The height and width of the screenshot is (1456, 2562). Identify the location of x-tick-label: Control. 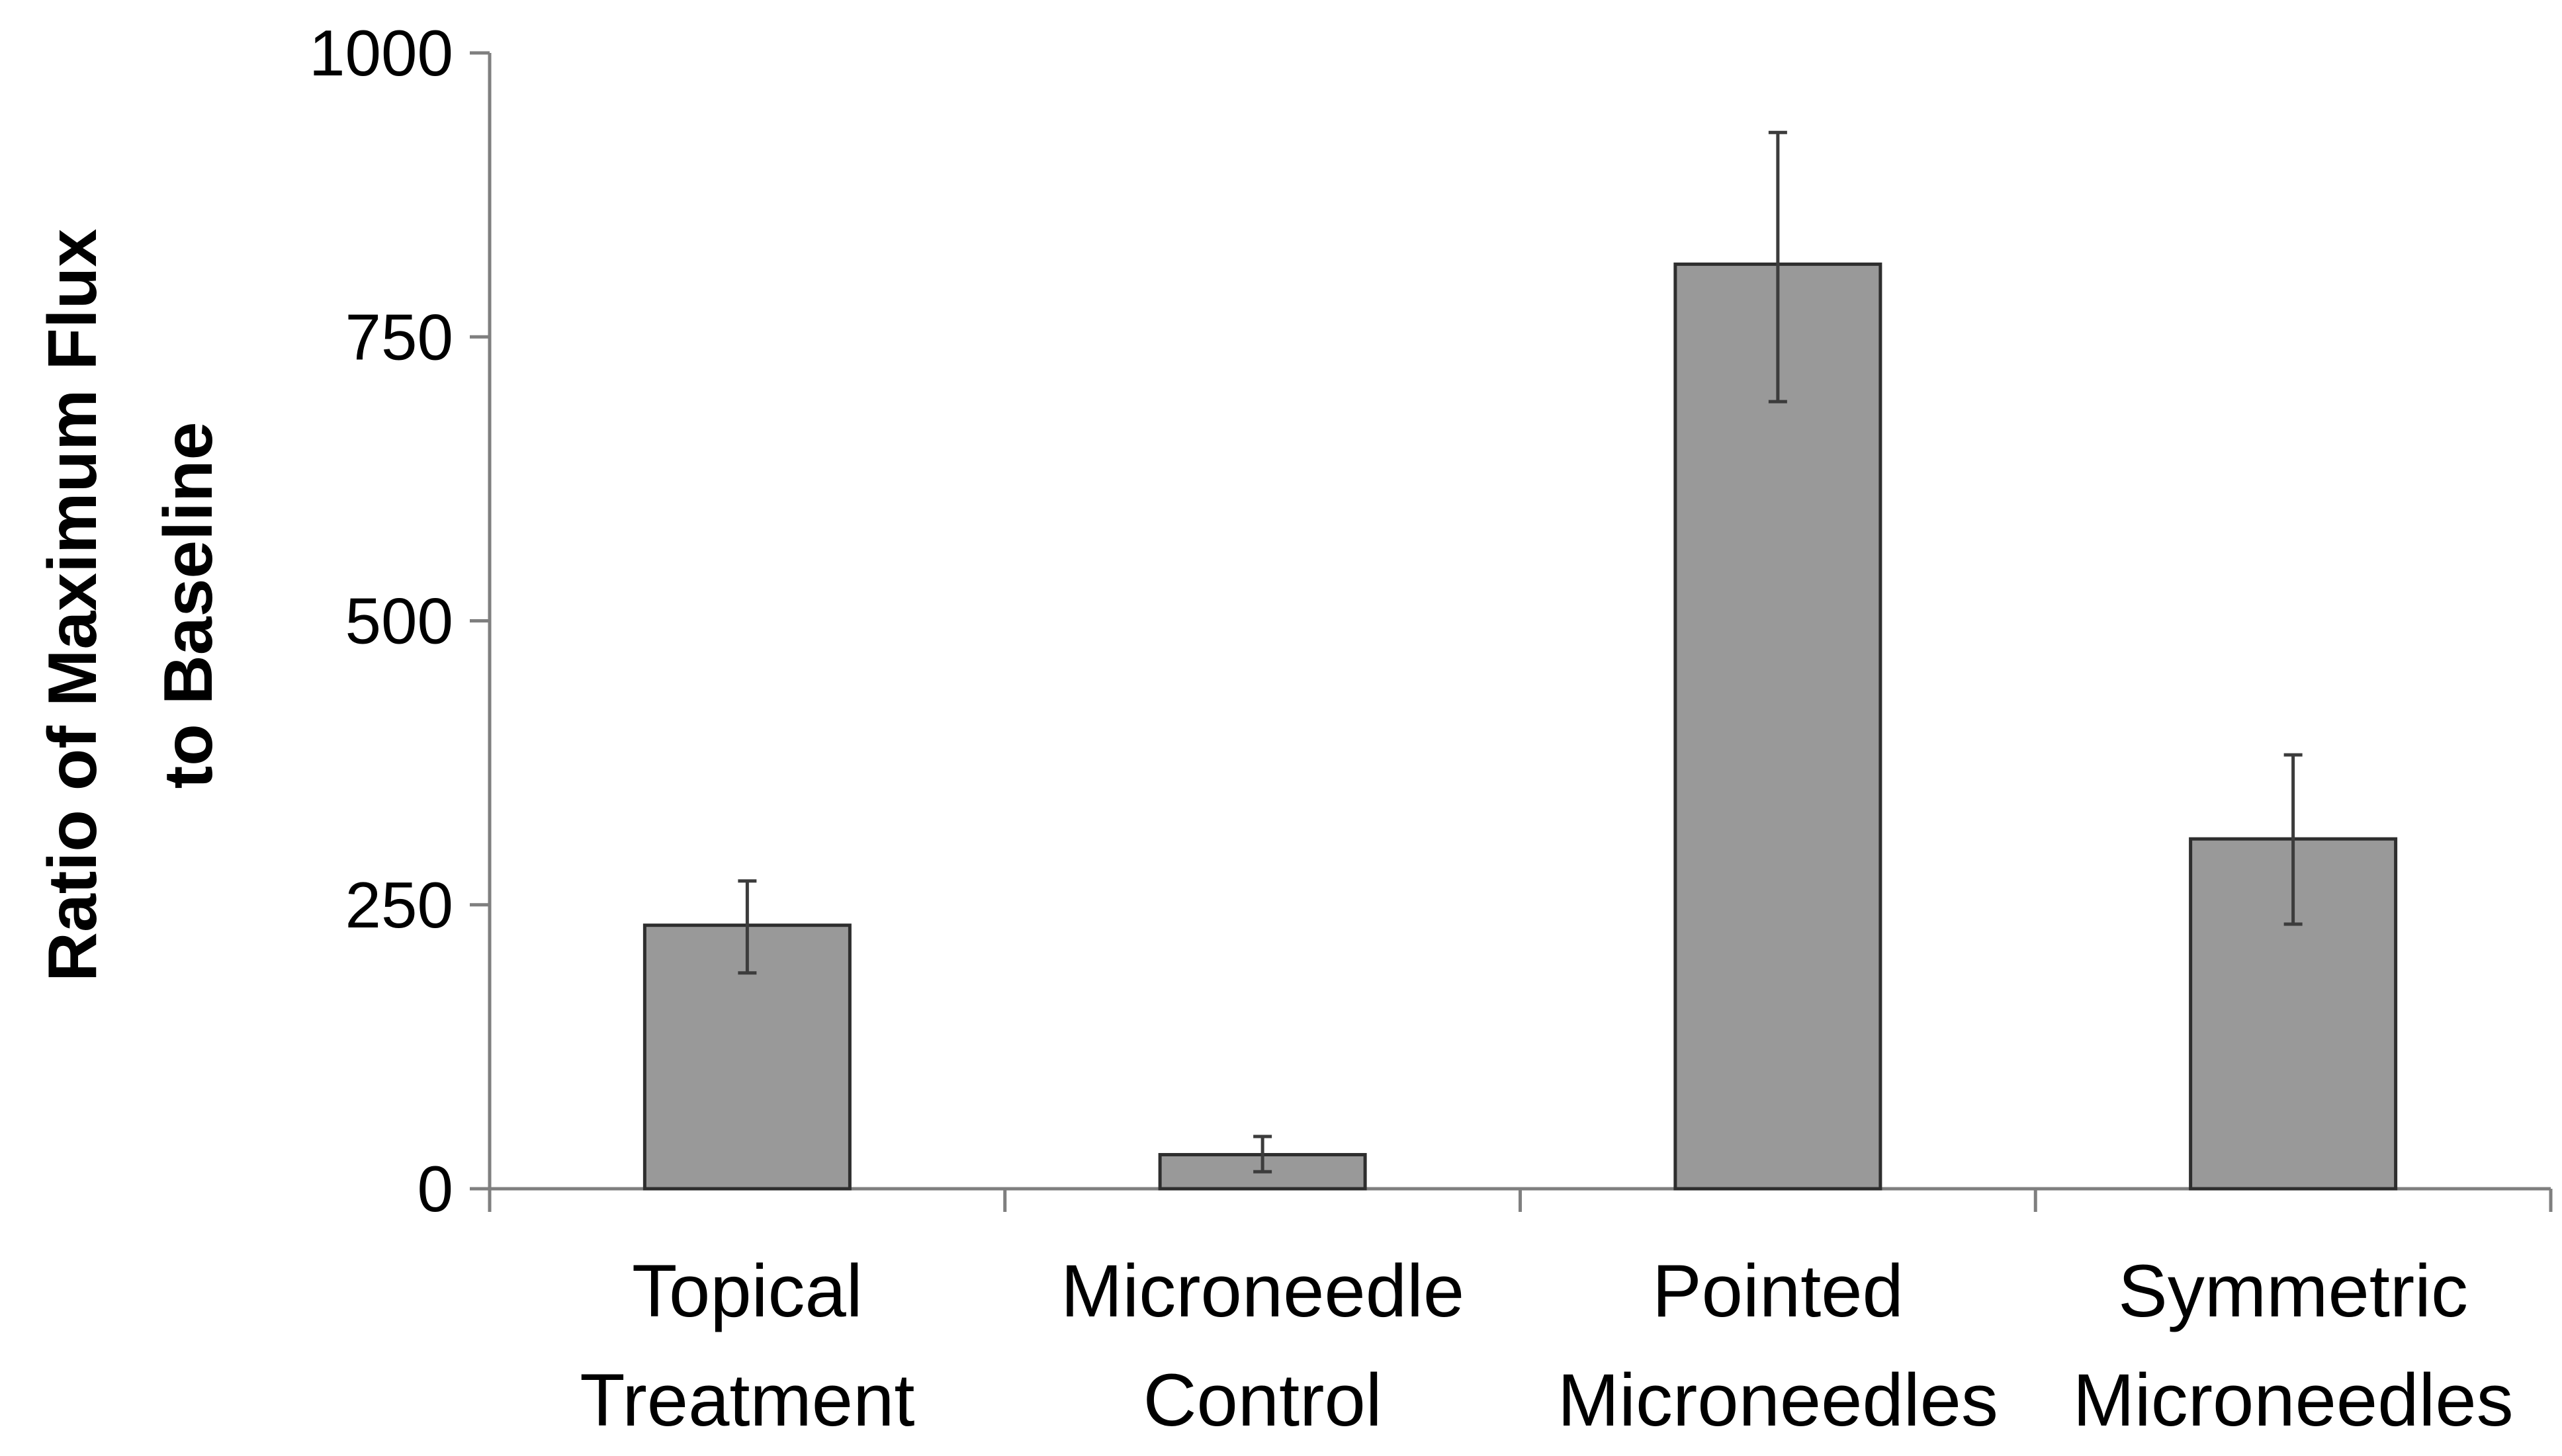
(1262, 1400).